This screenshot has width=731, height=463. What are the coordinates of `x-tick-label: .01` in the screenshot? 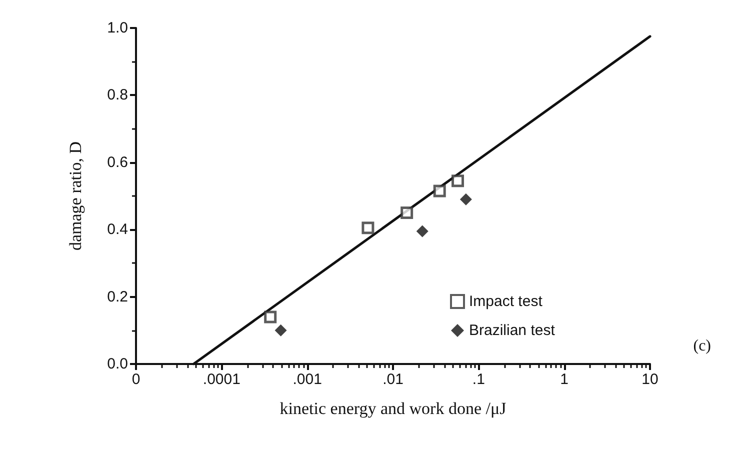 It's located at (393, 379).